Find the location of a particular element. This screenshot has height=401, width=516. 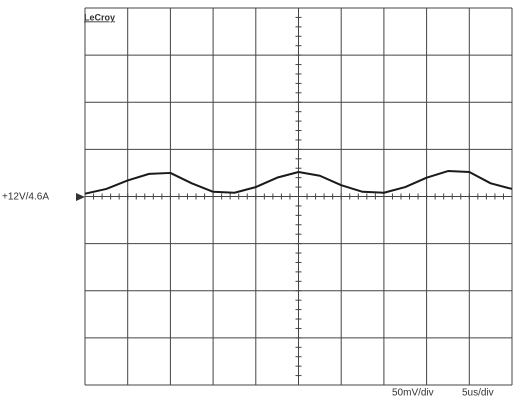

reference-label: +12V/4.6A is located at coordinates (25, 197).